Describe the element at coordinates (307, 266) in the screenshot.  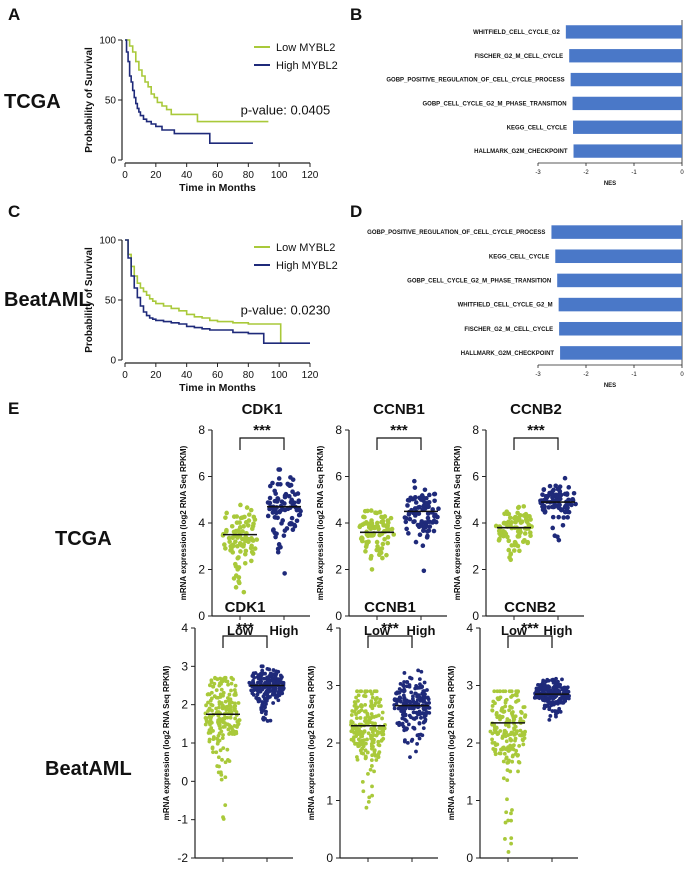
I see `legend-label-high: High MYBL2` at that location.